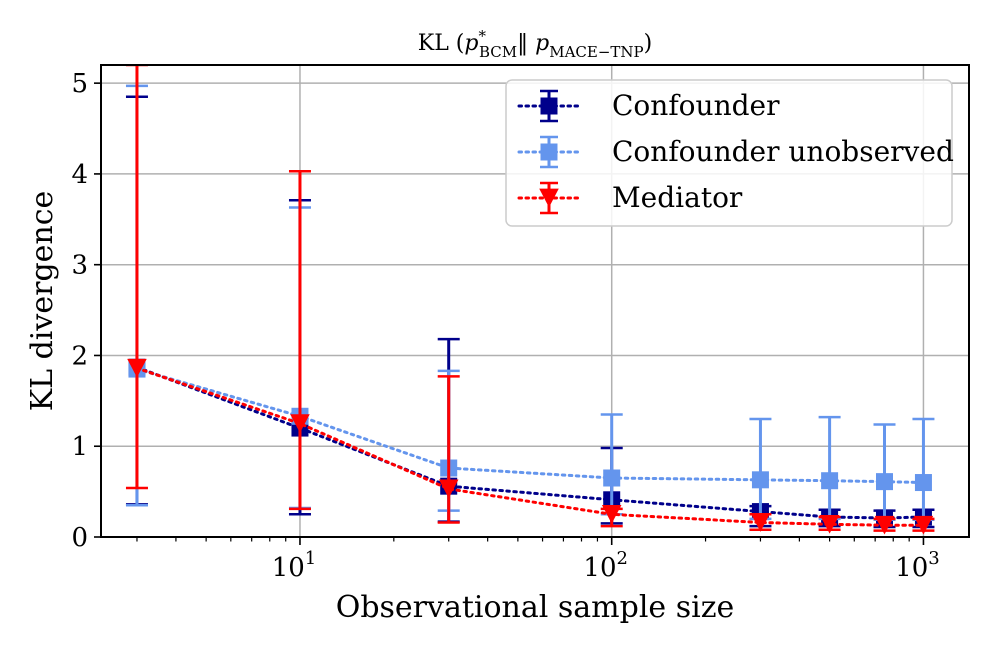 This screenshot has height=652, width=996. I want to click on legend-entry: Confounder unobserved, so click(735, 152).